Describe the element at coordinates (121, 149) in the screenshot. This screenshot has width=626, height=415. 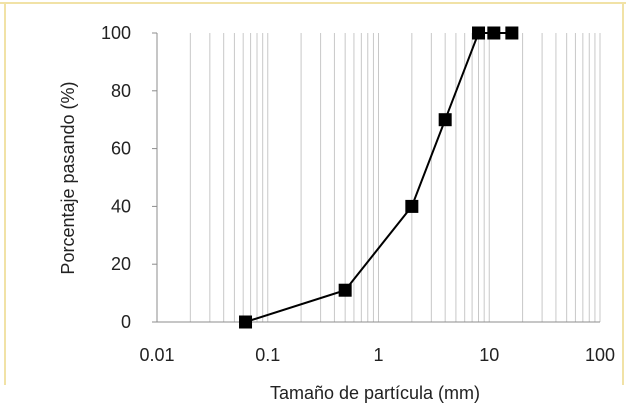
I see `y-tick-label: 60` at that location.